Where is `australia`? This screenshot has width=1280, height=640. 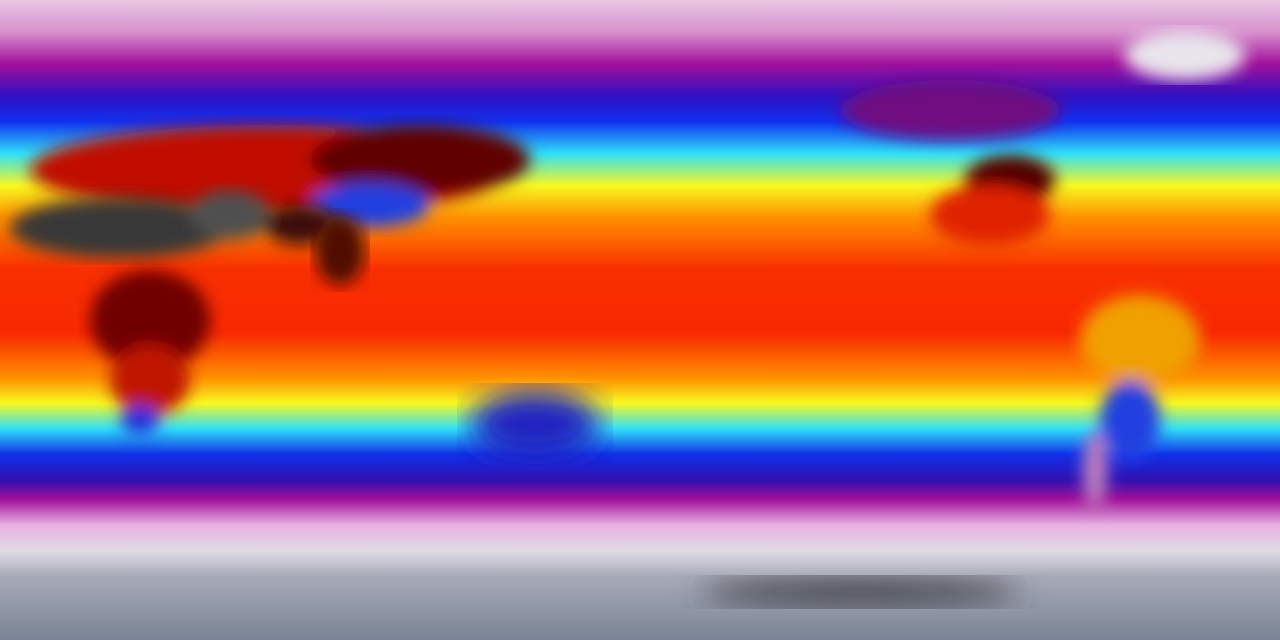
australia is located at coordinates (535, 425).